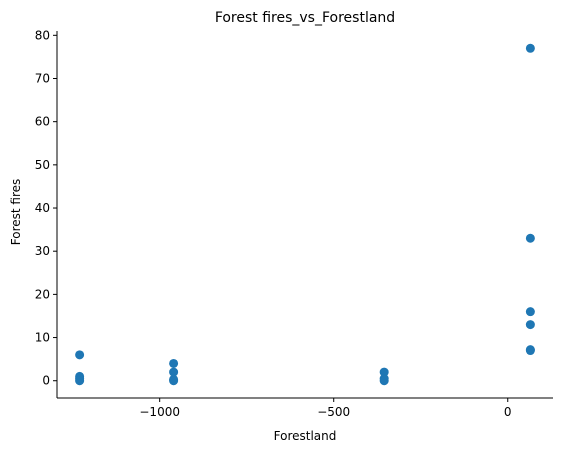  I want to click on y-tick-label: 10, so click(42, 338).